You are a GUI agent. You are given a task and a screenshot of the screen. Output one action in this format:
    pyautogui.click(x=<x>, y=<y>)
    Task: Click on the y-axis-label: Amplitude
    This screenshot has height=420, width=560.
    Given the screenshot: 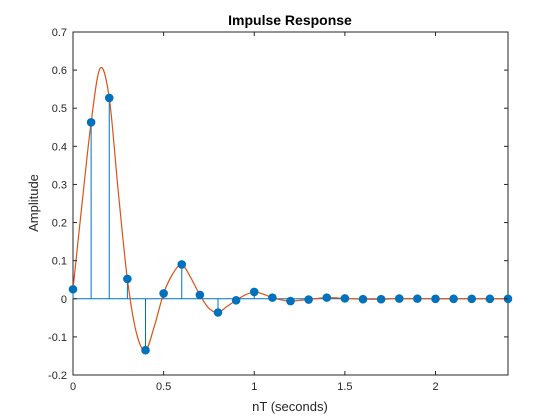 What is the action you would take?
    pyautogui.click(x=33, y=203)
    